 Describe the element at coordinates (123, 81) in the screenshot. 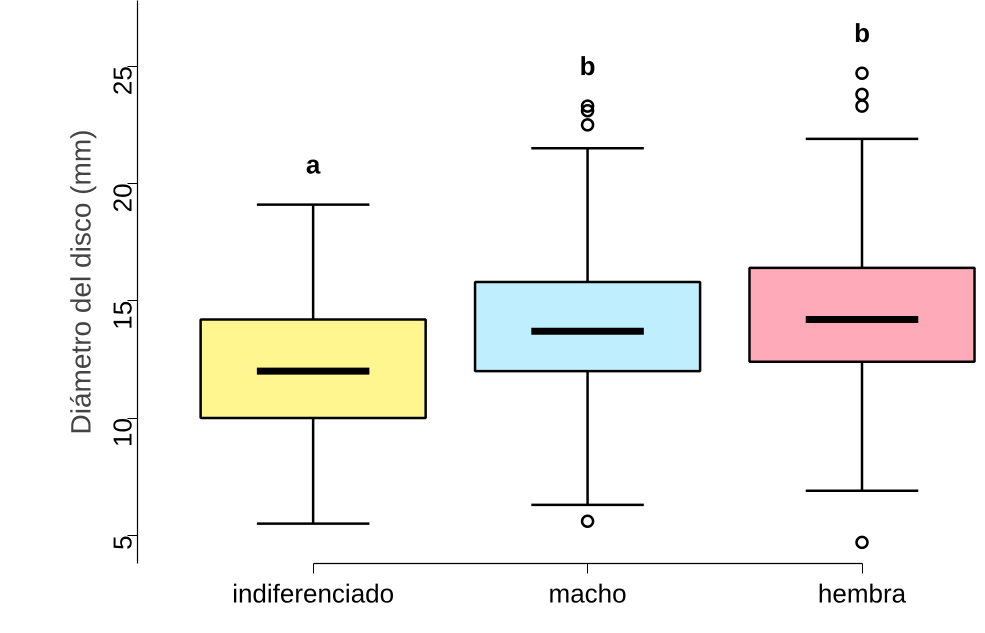

I see `y-tick-label: 25` at that location.